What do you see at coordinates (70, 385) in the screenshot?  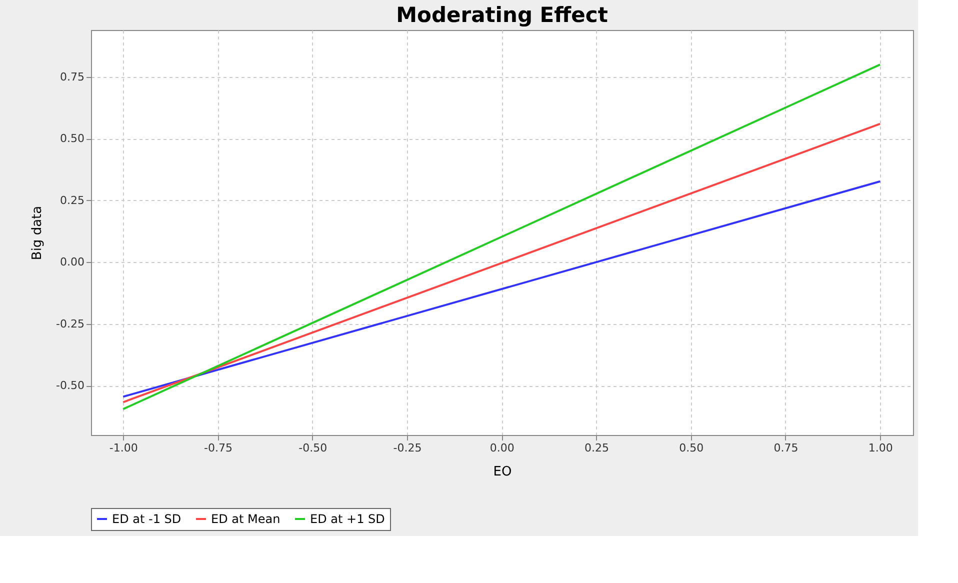 I see `y-tick-label: -0.50` at bounding box center [70, 385].